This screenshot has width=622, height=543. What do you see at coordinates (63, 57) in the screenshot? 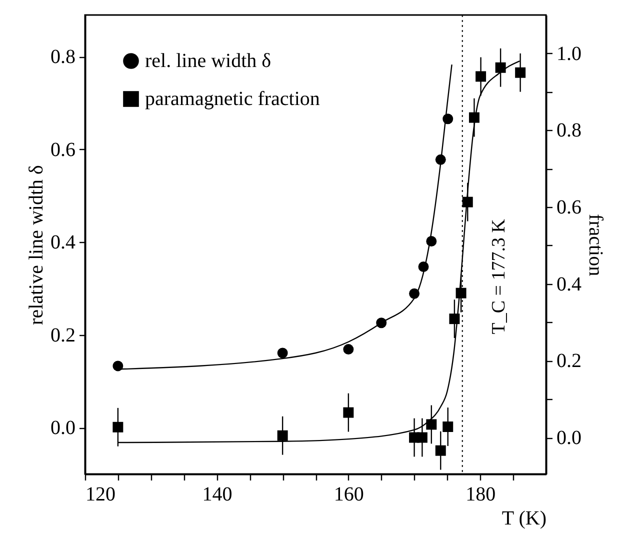
I see `y-tick-label: 0.8` at bounding box center [63, 57].